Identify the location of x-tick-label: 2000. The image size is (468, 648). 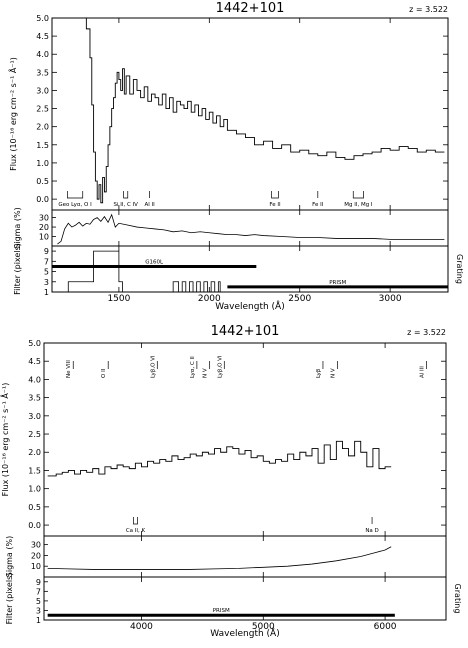
(209, 299).